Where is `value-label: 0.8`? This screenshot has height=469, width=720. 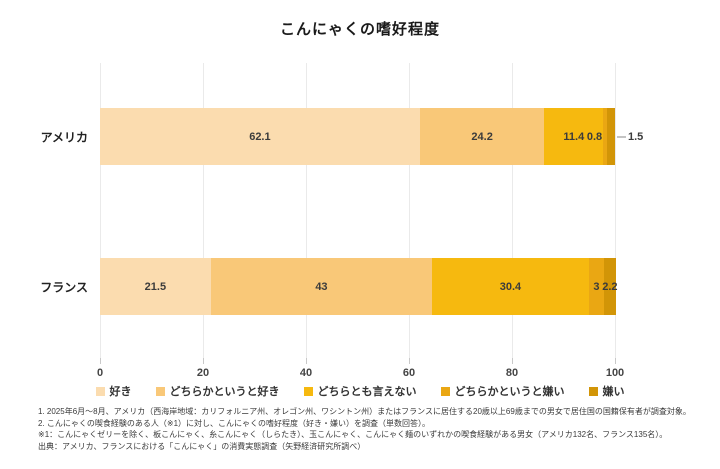 value-label: 0.8 is located at coordinates (594, 136).